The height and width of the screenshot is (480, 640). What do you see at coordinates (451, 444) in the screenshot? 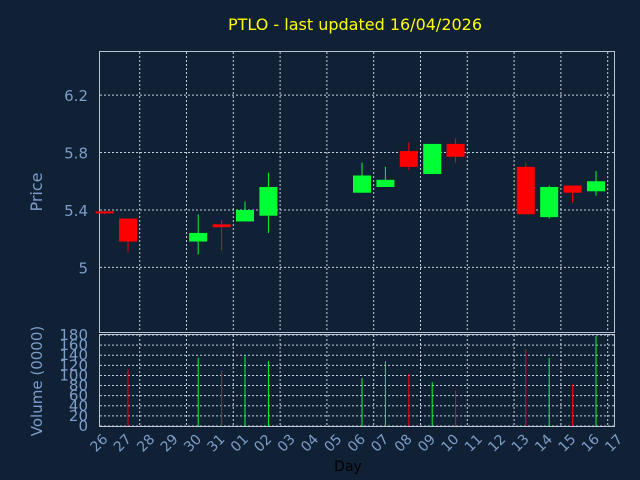
I see `day-tick-label: 10` at bounding box center [451, 444].